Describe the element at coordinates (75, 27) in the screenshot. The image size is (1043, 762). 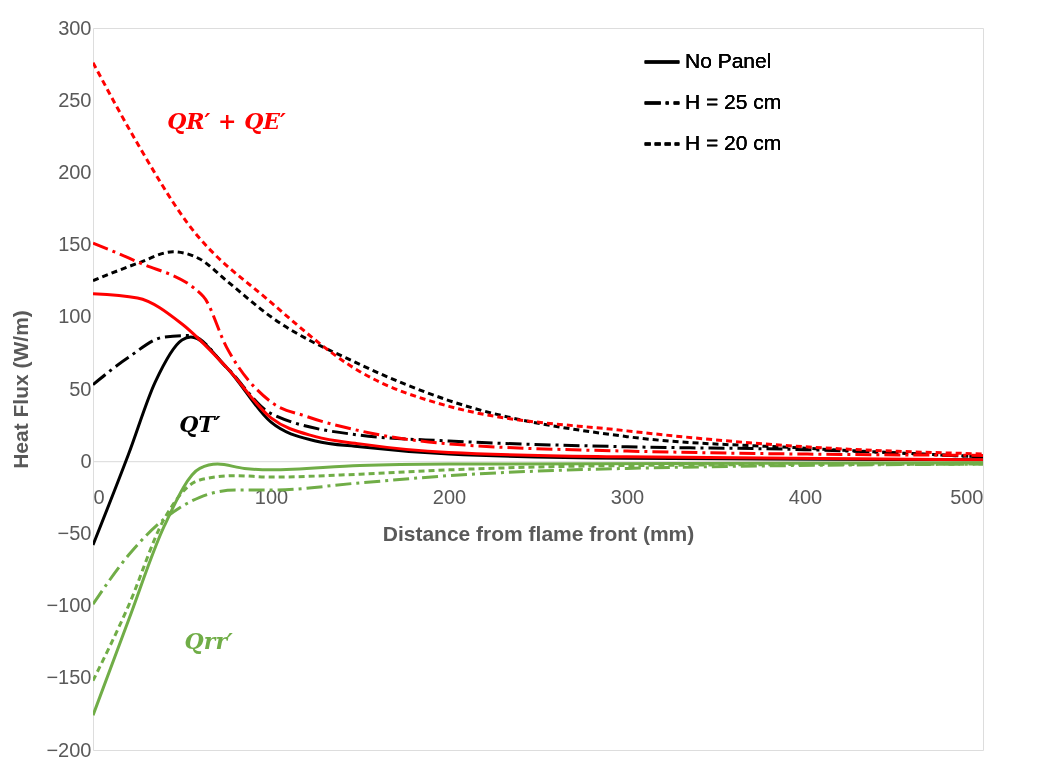
I see `y-tick-label: 300` at that location.